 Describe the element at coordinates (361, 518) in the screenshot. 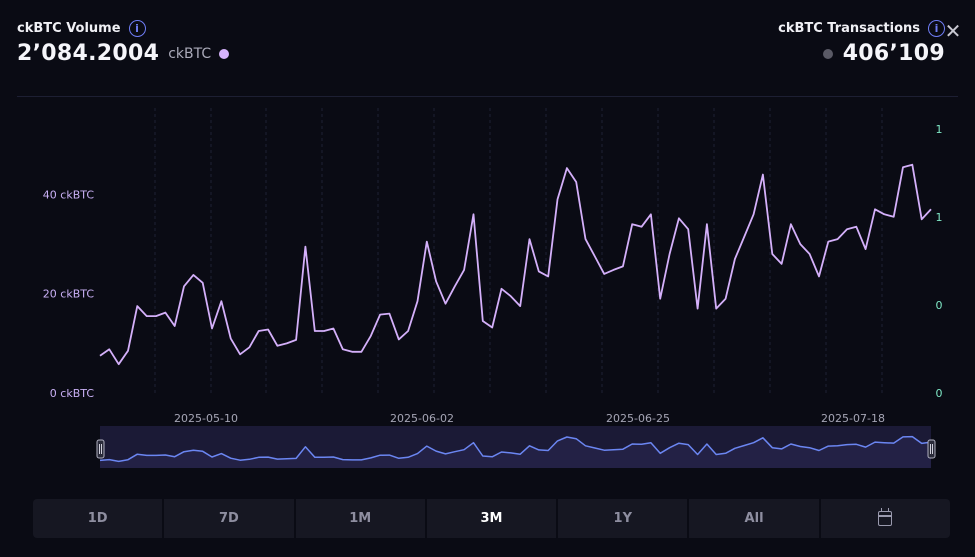

I see `range-button-1m: 1M` at that location.